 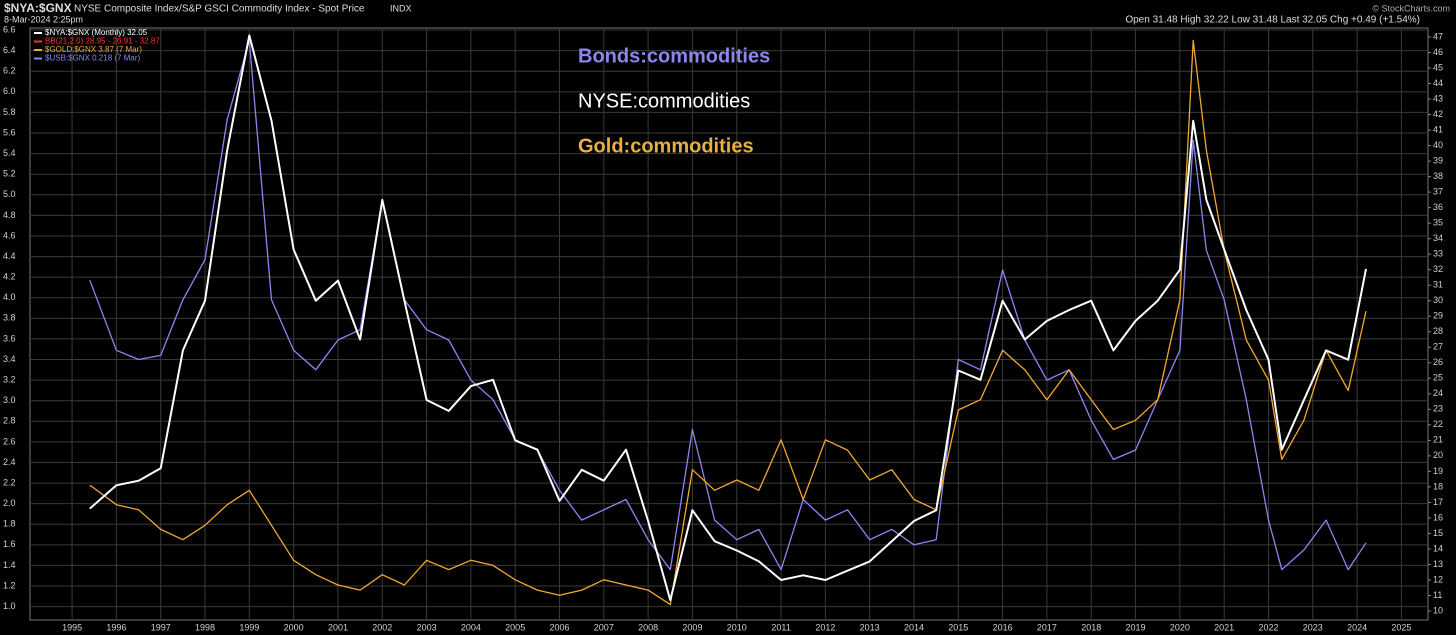 What do you see at coordinates (1438, 610) in the screenshot?
I see `y-tick-label: 10` at bounding box center [1438, 610].